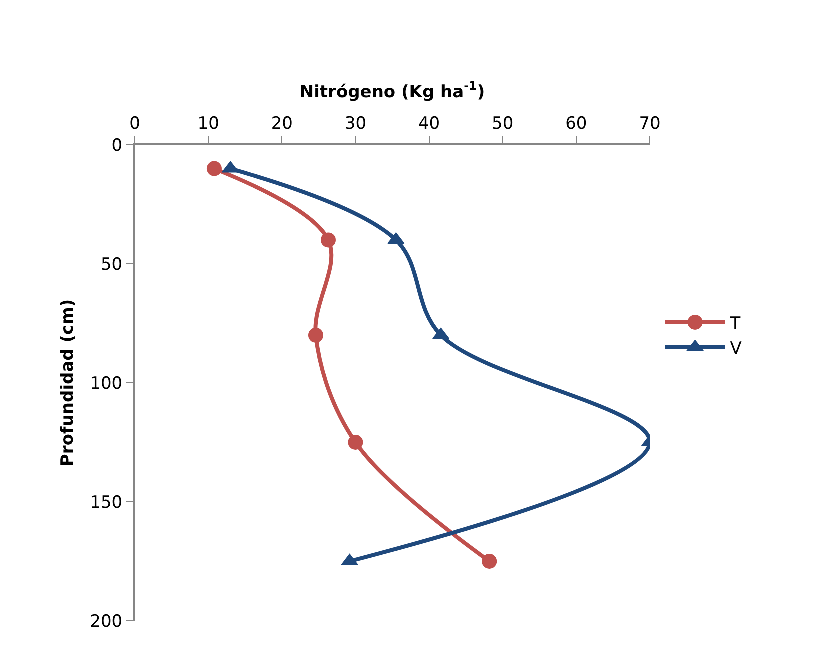  Describe the element at coordinates (650, 124) in the screenshot. I see `x-tick-label: 70` at that location.